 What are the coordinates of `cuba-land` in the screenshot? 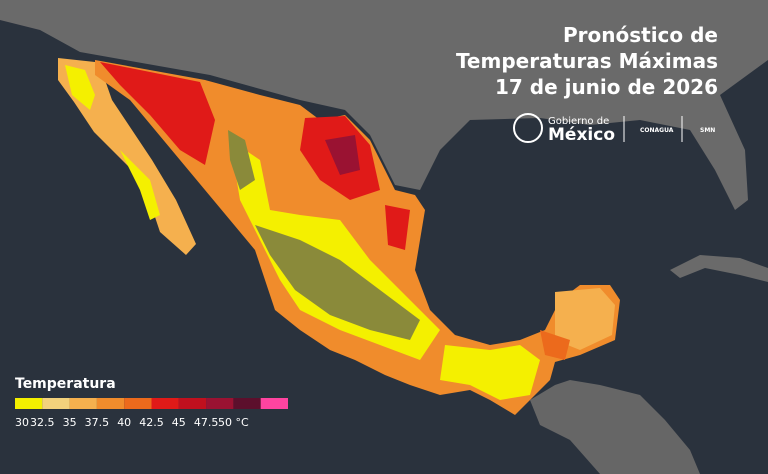 It's located at (719, 268).